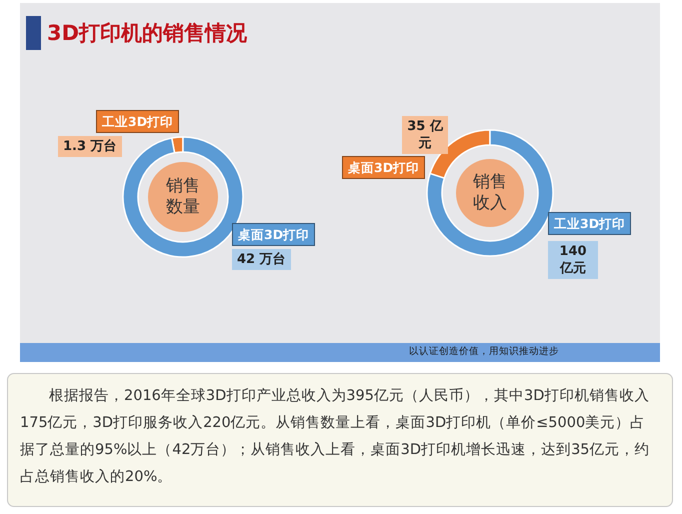 This screenshot has height=514, width=682. What do you see at coordinates (147, 33) in the screenshot?
I see `chart-title: 3D打印机的销售情况` at bounding box center [147, 33].